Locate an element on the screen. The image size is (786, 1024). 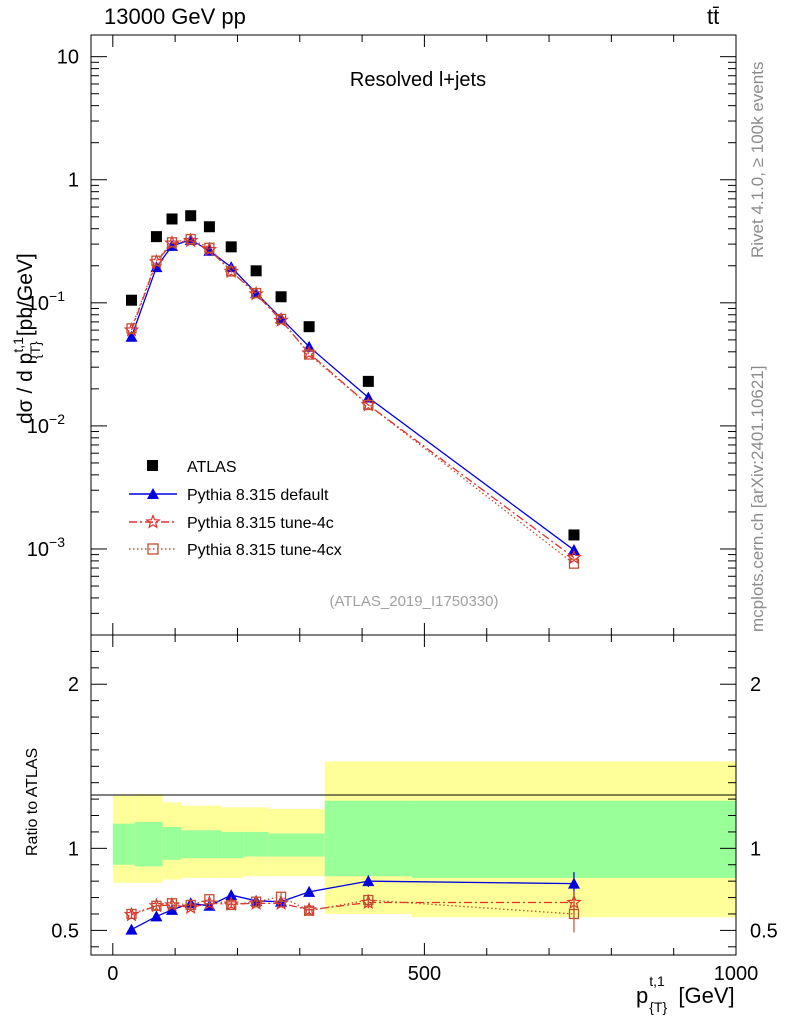
y-tick-exp-4: −3 is located at coordinates (57, 542).